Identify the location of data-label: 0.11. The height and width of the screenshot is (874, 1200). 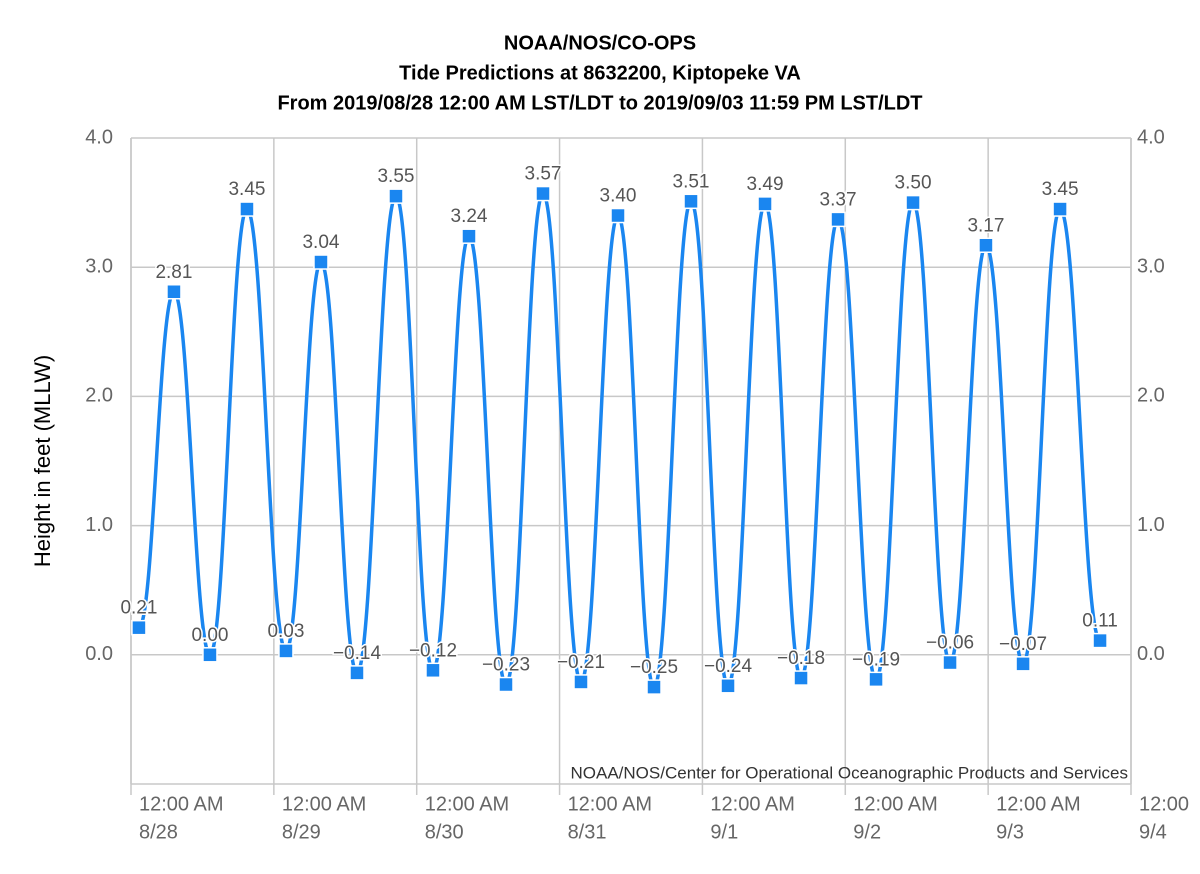
(1100, 621).